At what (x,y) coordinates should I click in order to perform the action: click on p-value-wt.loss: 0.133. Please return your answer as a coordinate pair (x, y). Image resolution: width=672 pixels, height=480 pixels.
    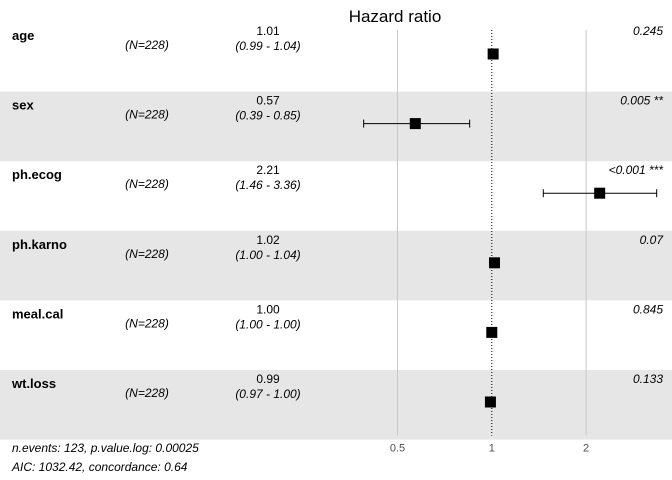
    Looking at the image, I should click on (648, 379).